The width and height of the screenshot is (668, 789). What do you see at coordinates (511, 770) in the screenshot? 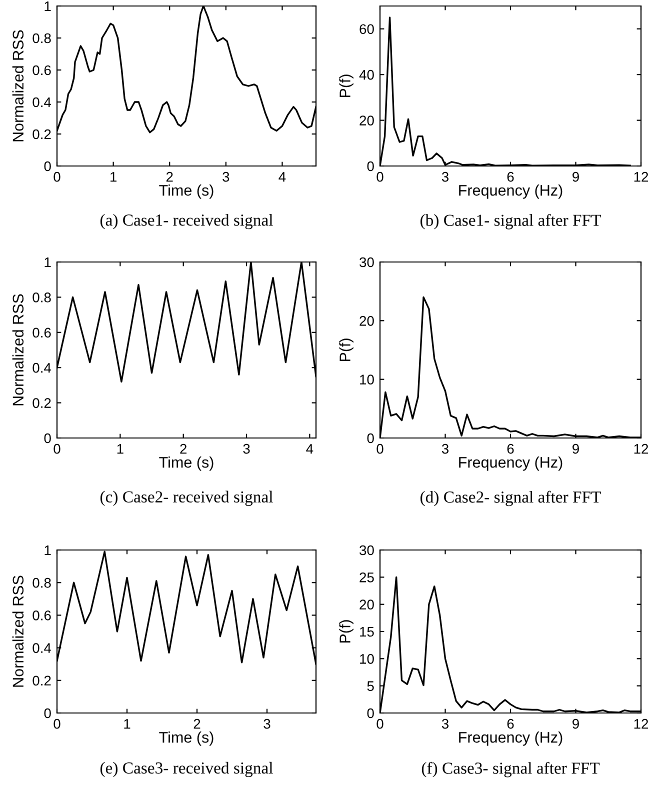
I see `text: (f) Case3- signal after FFT` at bounding box center [511, 770].